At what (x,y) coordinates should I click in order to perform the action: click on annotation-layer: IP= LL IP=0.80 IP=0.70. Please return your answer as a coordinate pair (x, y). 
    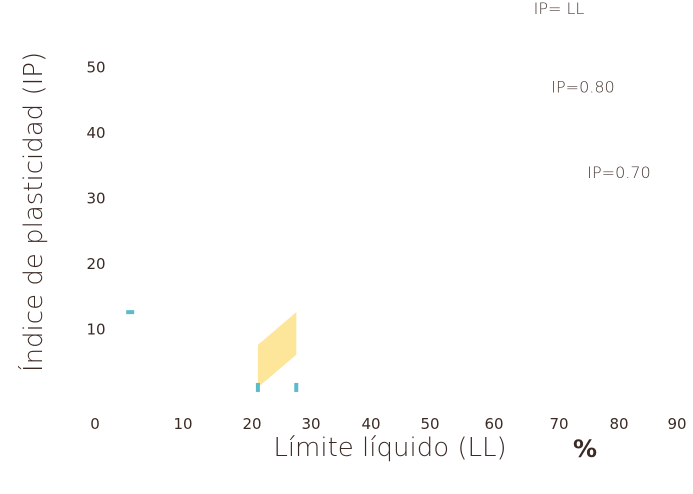
    Looking at the image, I should click on (592, 91).